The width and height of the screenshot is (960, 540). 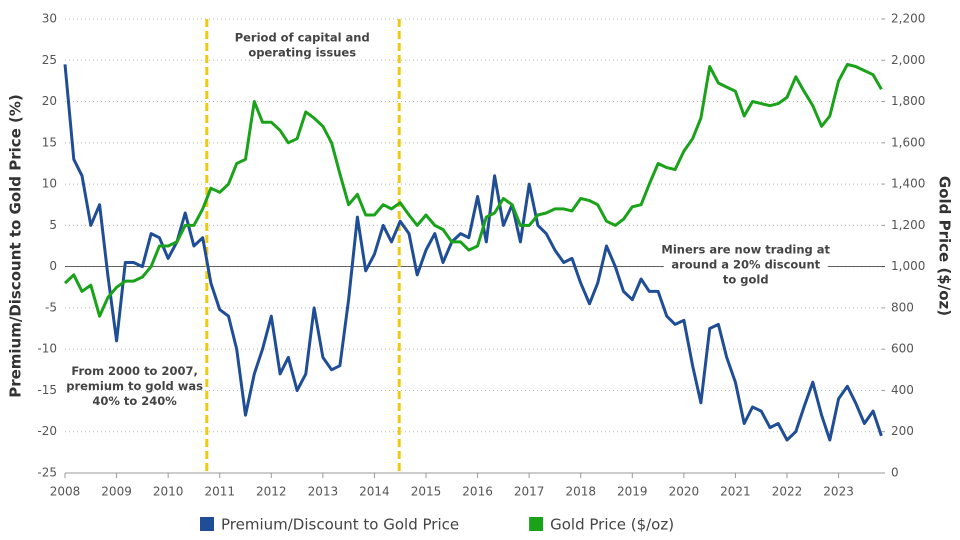 I want to click on annotation-bg, so click(x=745, y=264).